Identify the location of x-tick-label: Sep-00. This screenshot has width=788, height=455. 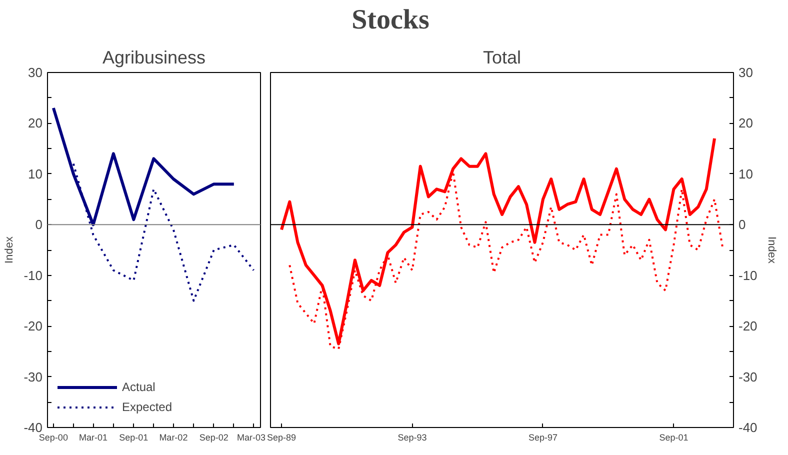
(53, 437).